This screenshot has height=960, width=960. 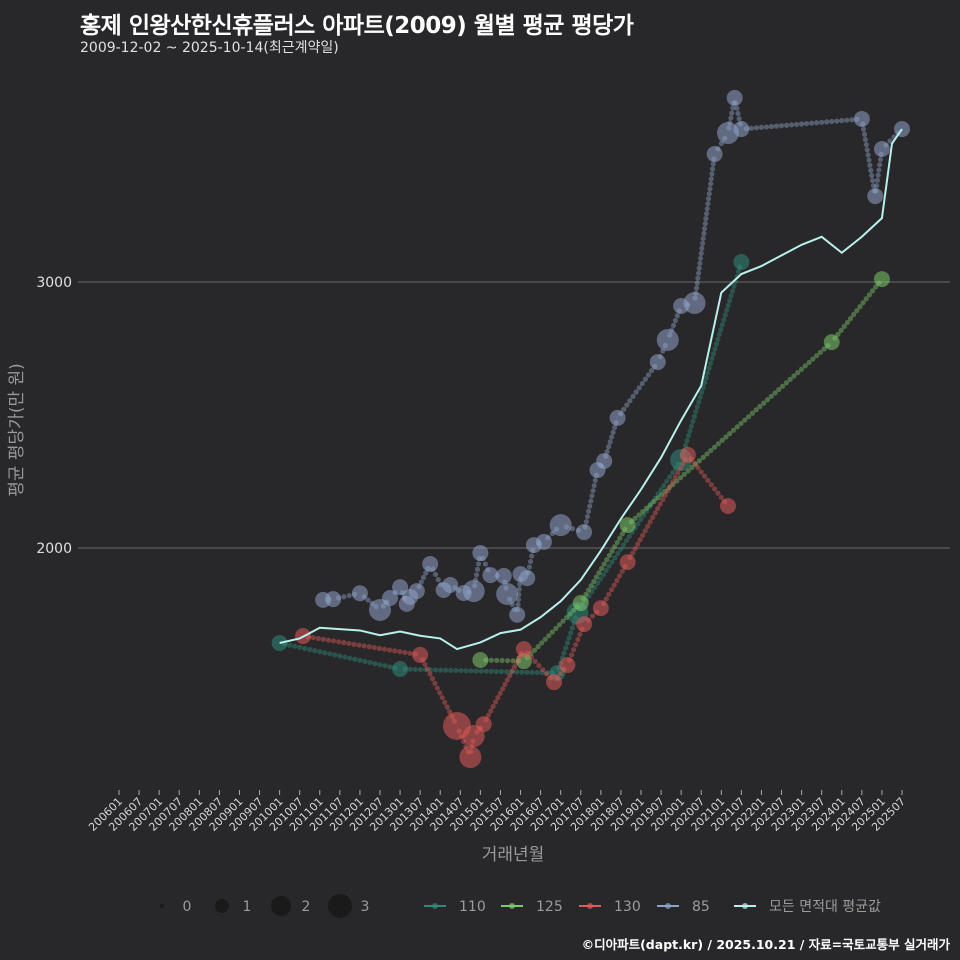 I want to click on legend-size-label: 2, so click(x=306, y=907).